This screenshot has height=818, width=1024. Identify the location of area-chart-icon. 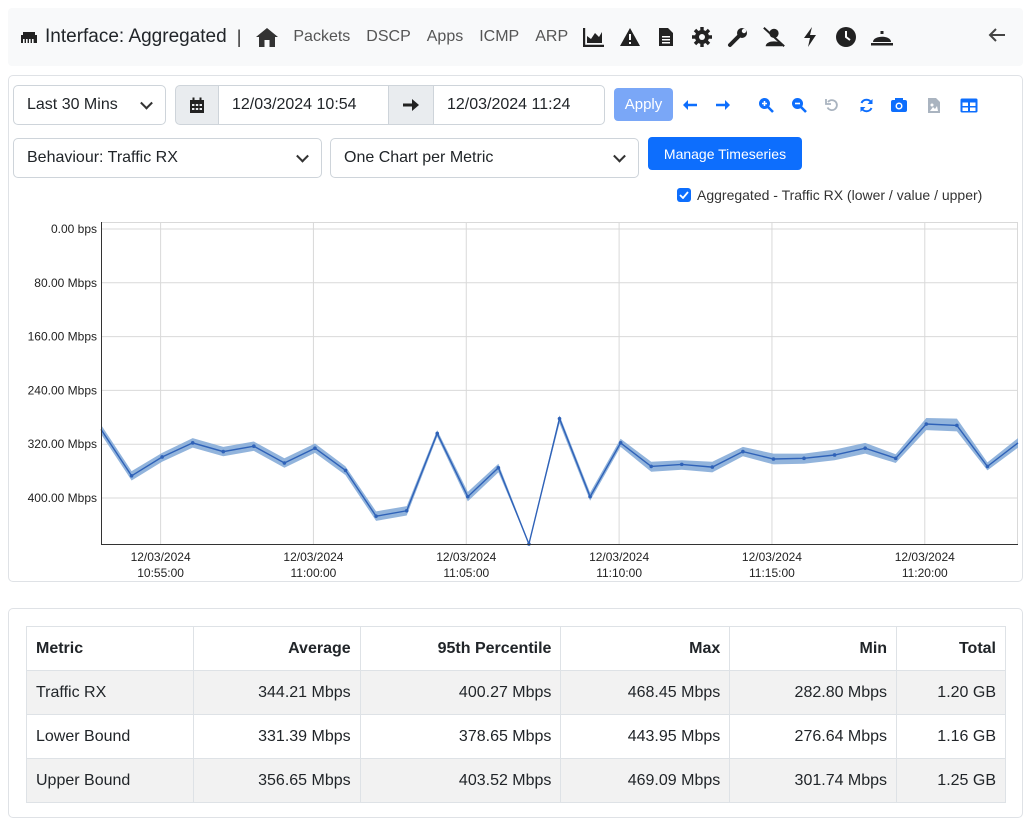
(594, 37).